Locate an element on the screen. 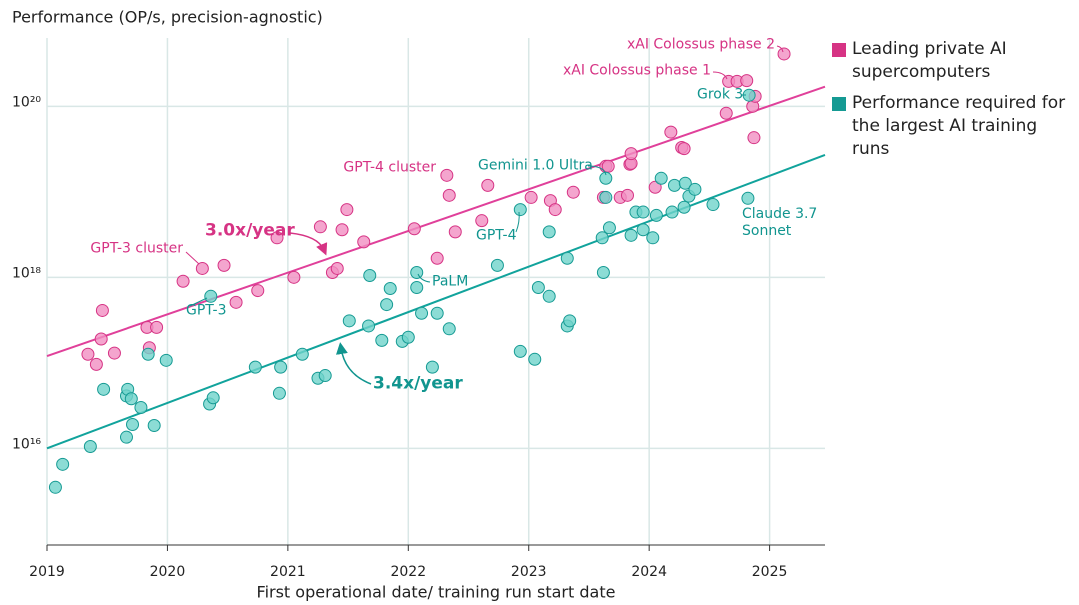 This screenshot has width=1079, height=605. x-tick-label: 2021 is located at coordinates (288, 572).